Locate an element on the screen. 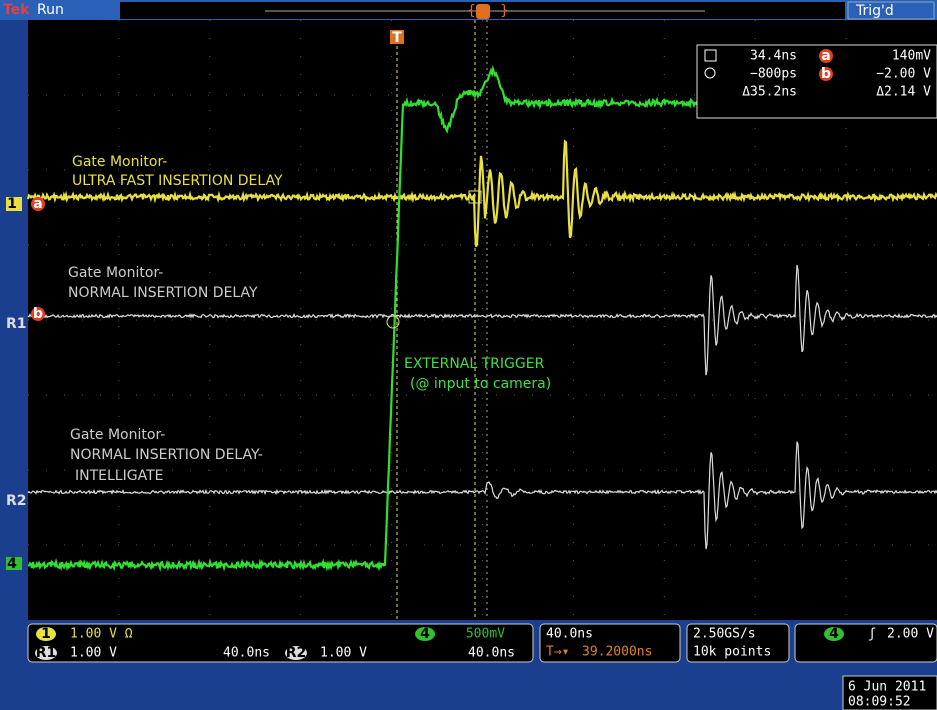  trig-state: Trig'd is located at coordinates (874, 11).